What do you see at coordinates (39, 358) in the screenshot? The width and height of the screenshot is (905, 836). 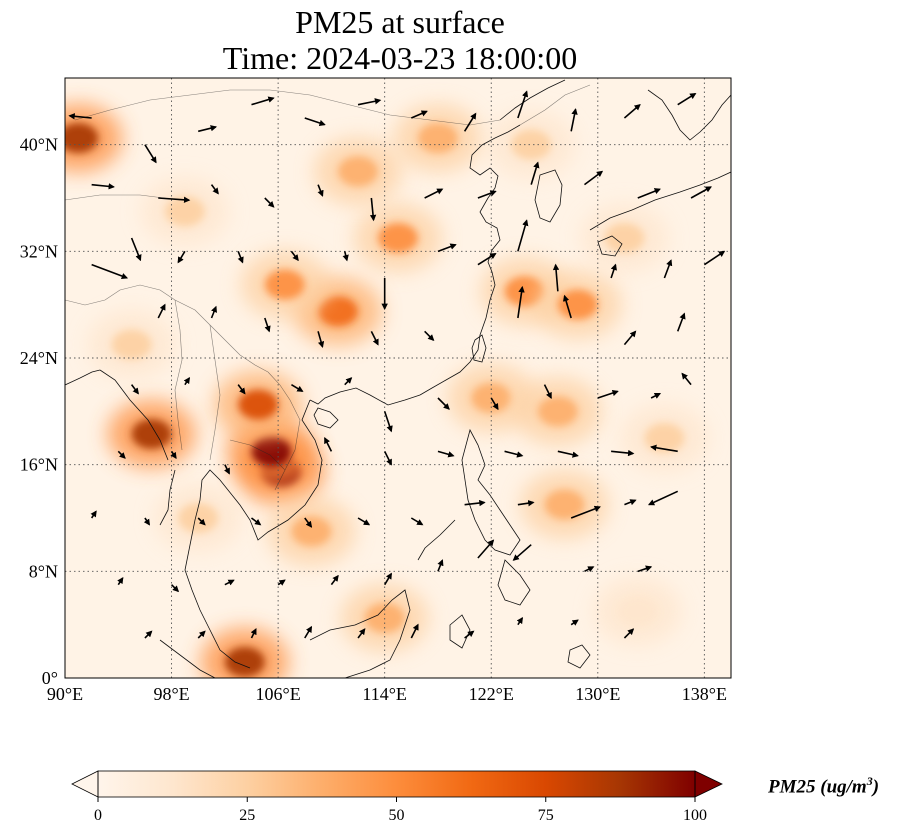 I see `latitude-tick-label: 24°N` at bounding box center [39, 358].